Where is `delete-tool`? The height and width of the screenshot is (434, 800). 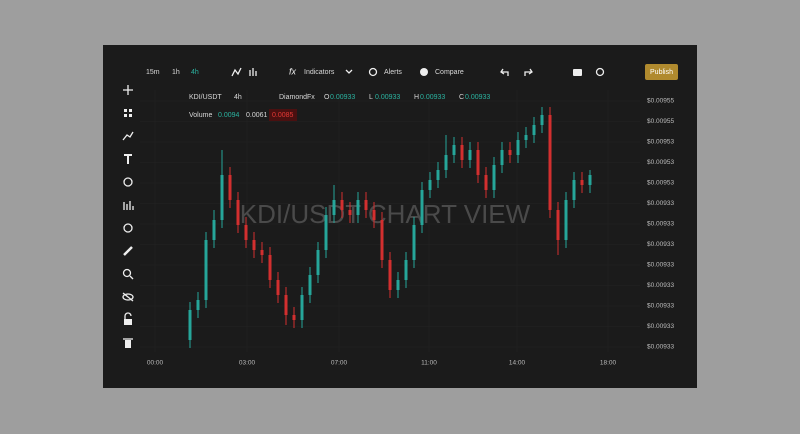 delete-tool is located at coordinates (128, 343).